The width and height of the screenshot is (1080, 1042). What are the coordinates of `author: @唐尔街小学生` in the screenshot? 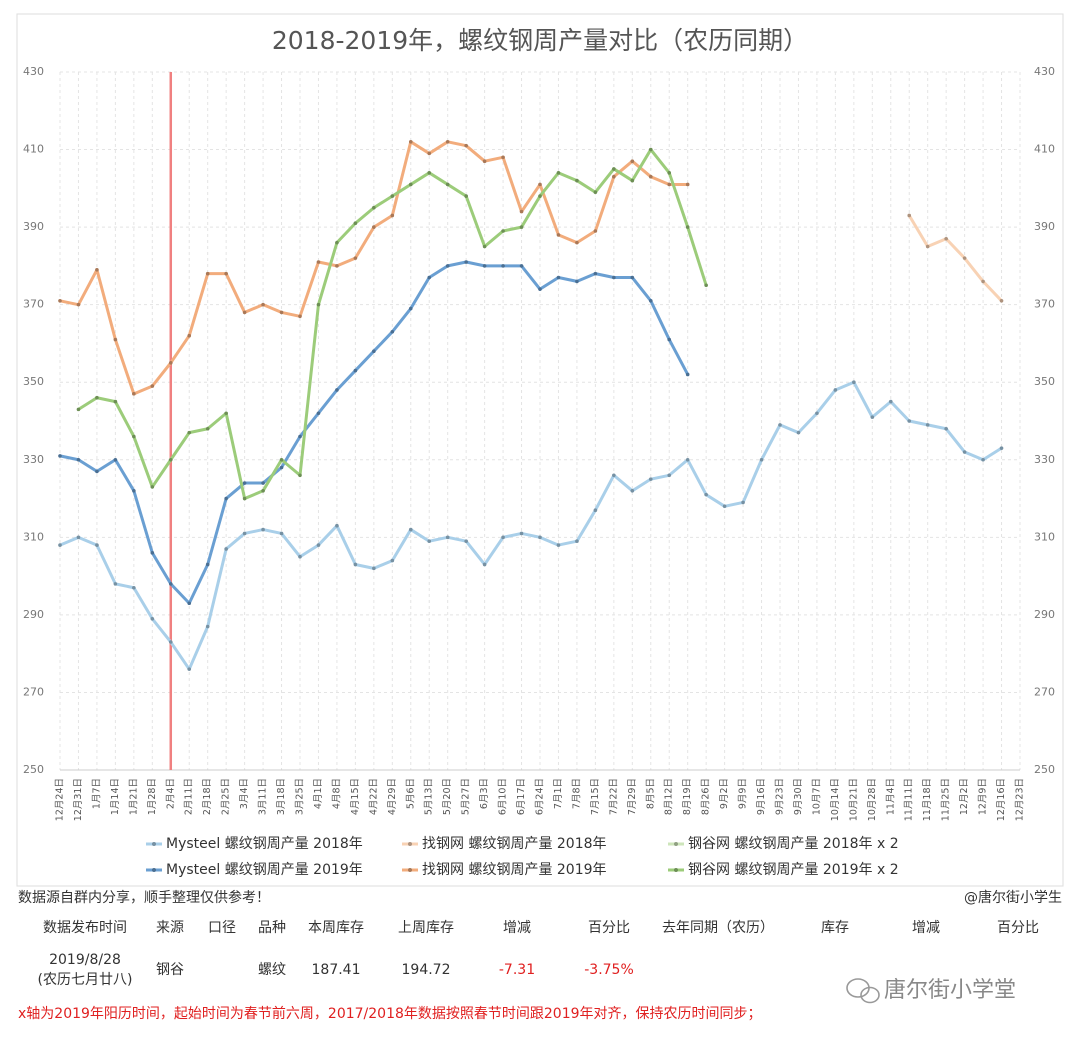 It's located at (1013, 897).